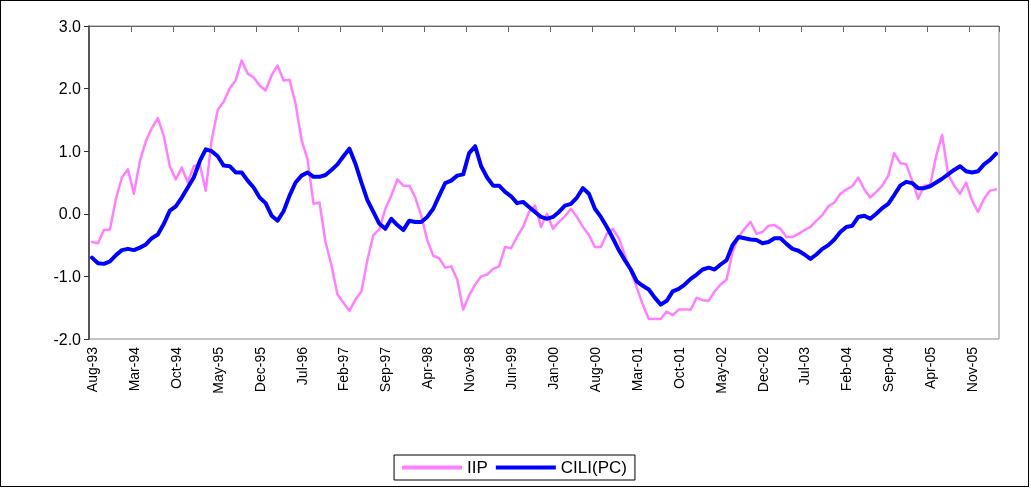  What do you see at coordinates (720, 370) in the screenshot?
I see `x-tick-label: May-02` at bounding box center [720, 370].